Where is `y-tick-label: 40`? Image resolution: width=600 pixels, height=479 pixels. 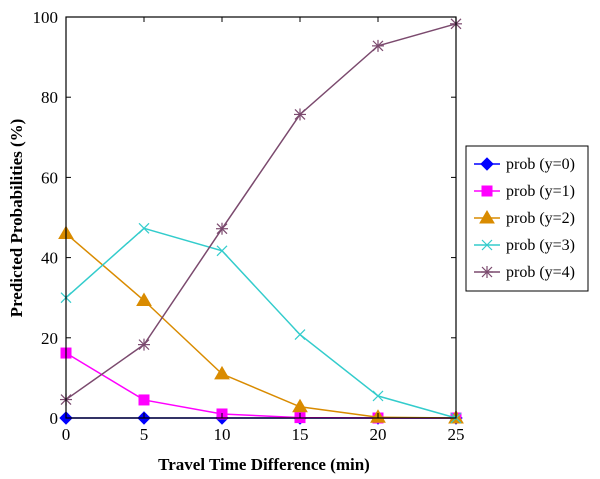
y-tick-label: 40 is located at coordinates (49, 258).